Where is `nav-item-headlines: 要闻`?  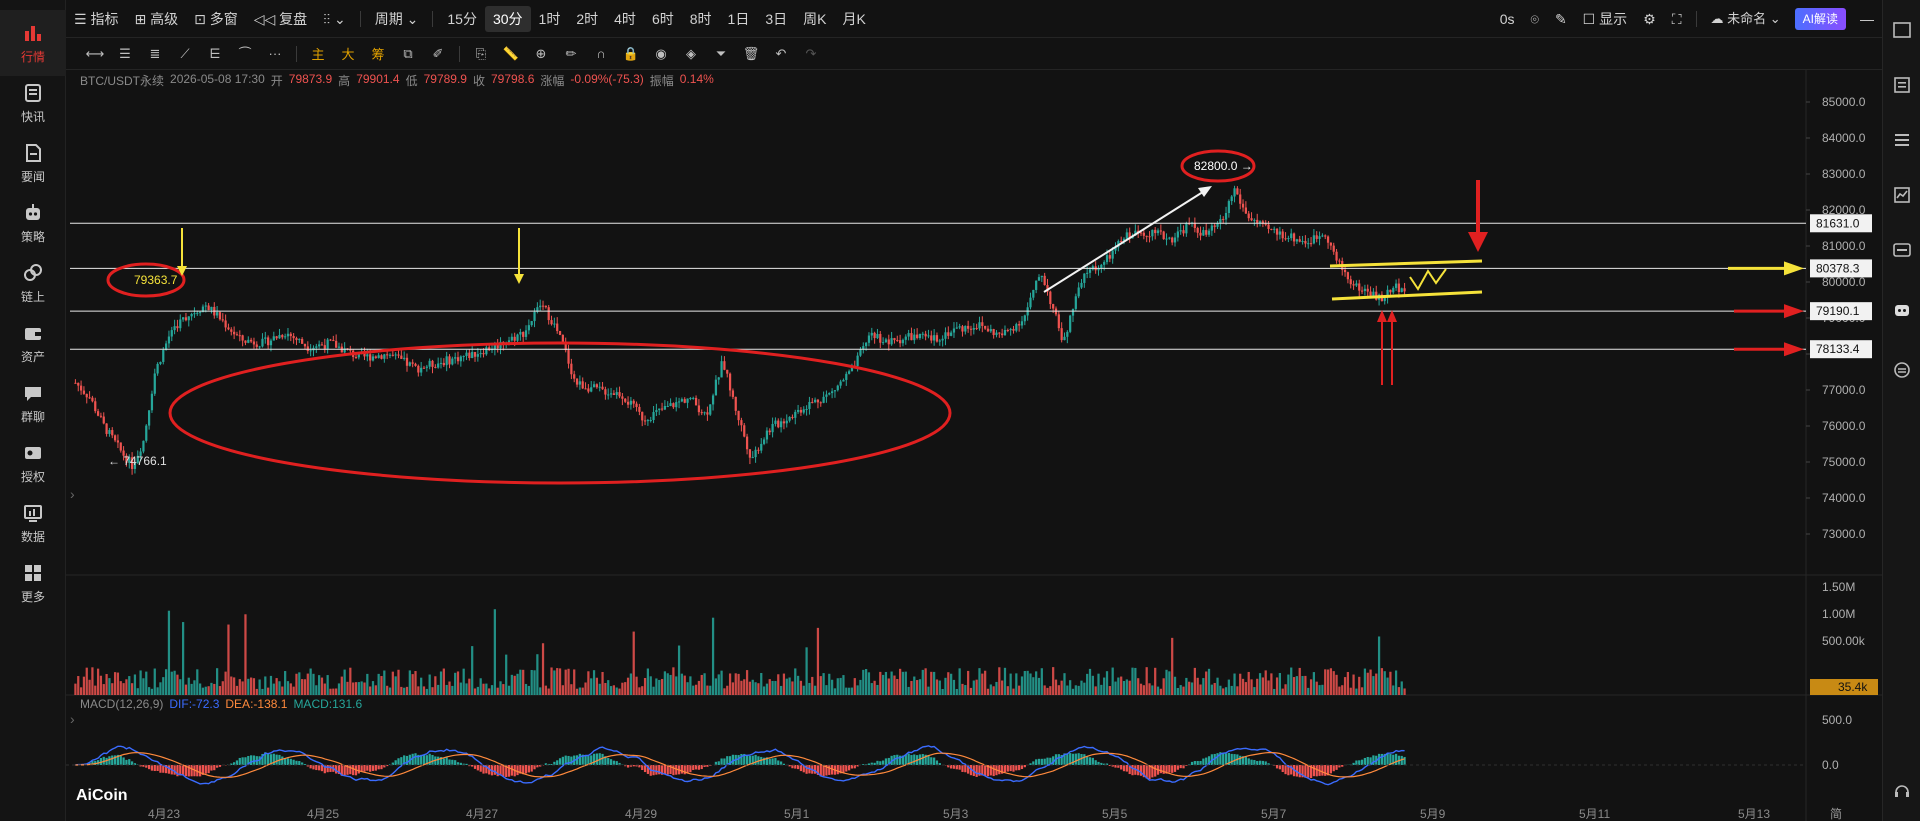 nav-item-headlines: 要闻 is located at coordinates (33, 163).